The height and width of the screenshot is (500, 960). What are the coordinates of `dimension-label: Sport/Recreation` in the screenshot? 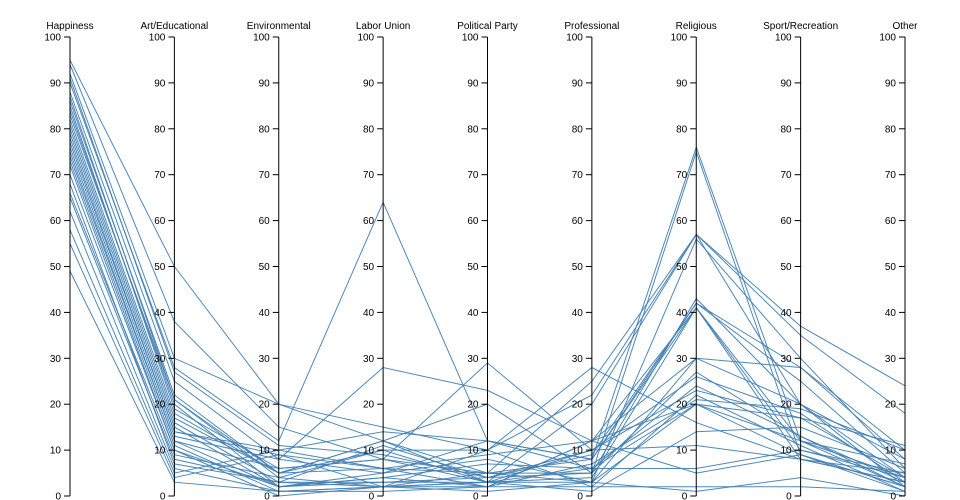 It's located at (800, 26).